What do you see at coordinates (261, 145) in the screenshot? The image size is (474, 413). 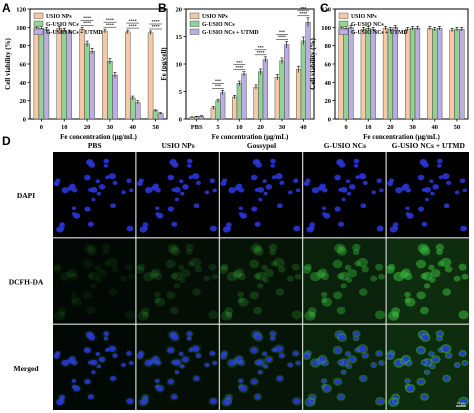 I see `column-header: Gossypol` at bounding box center [261, 145].